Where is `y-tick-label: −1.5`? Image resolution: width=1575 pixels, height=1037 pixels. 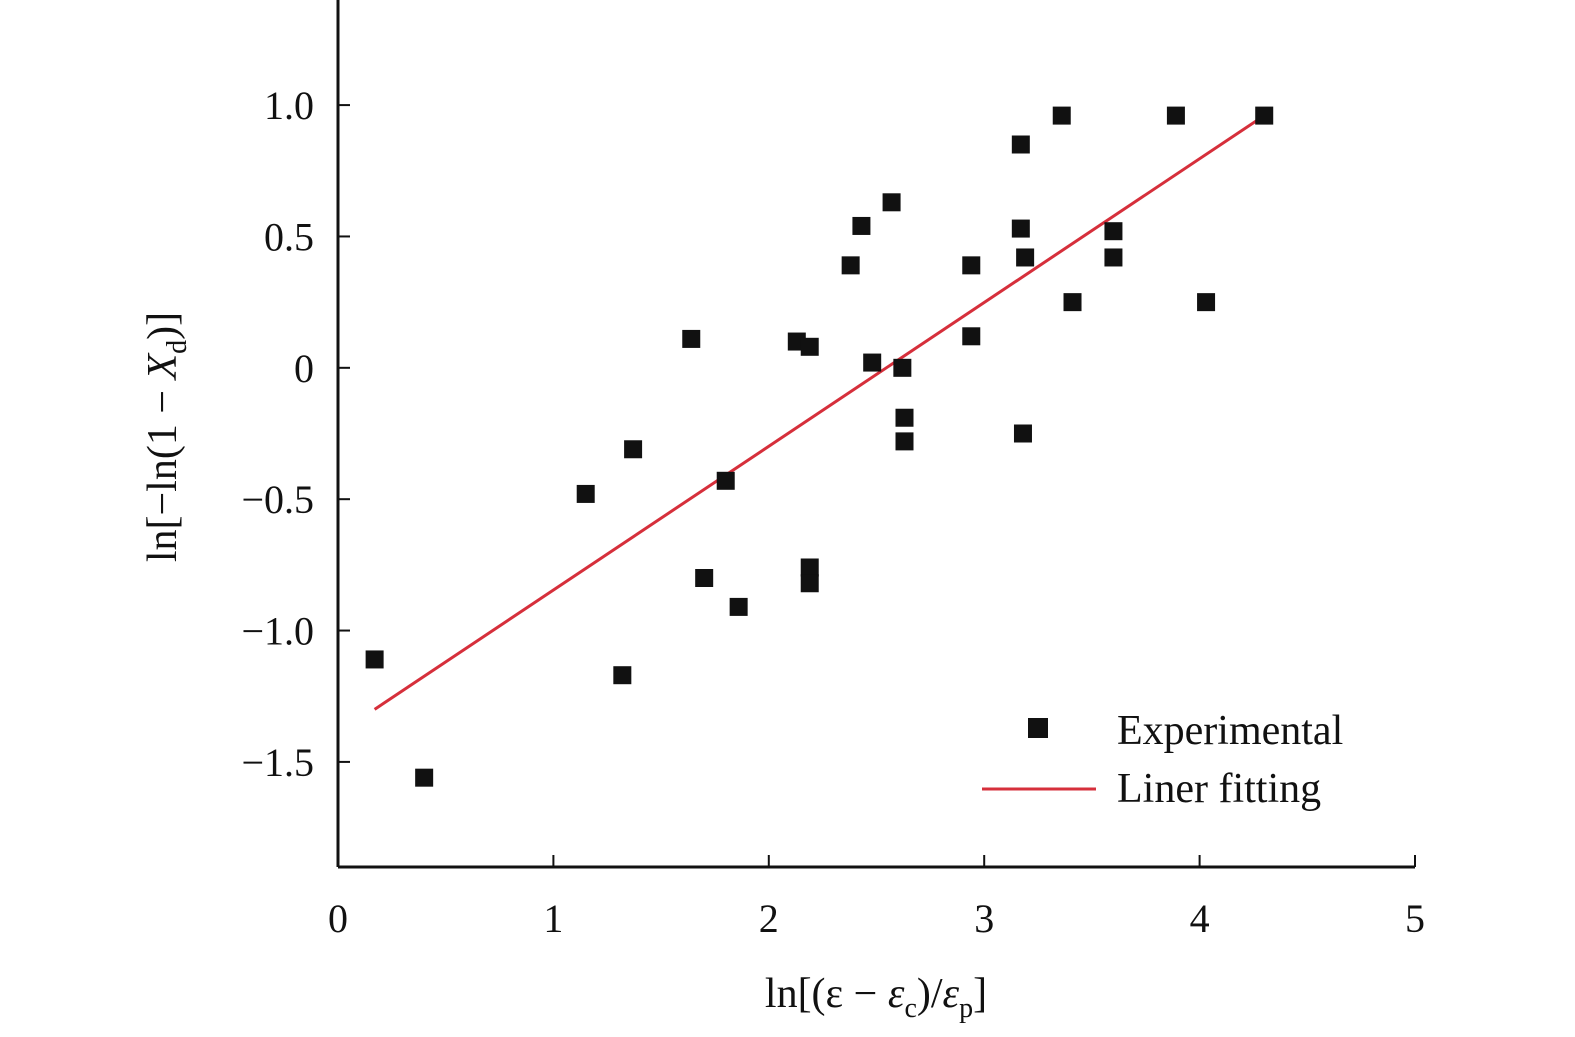
y-tick-label: −1.5 is located at coordinates (277, 762).